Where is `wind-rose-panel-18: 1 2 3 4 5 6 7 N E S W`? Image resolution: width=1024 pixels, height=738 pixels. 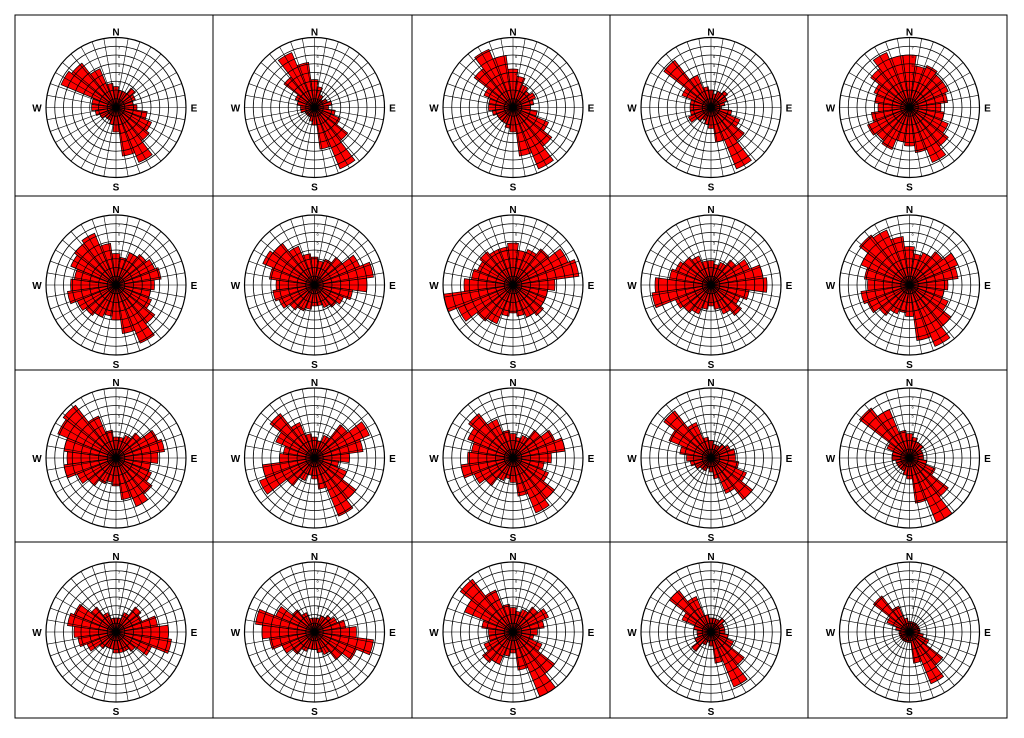
wind-rose-panel-18: 1 2 3 4 5 6 7 N E S W is located at coordinates (511, 630).